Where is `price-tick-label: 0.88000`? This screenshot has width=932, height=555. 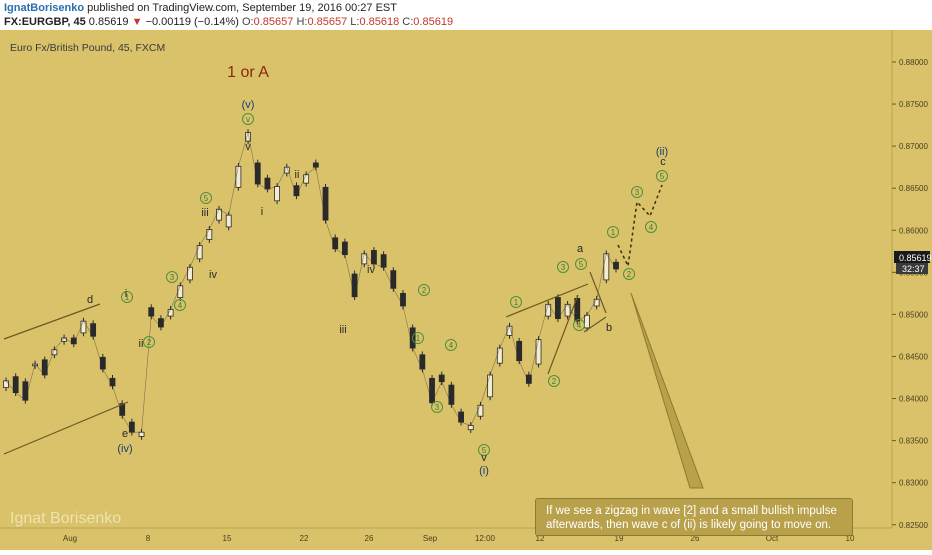
price-tick-label: 0.88000 is located at coordinates (913, 62).